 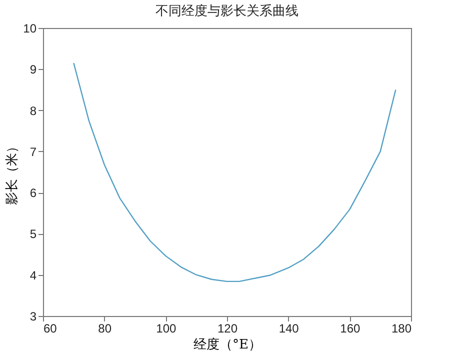 I want to click on x-tick-label: 180, so click(x=401, y=329).